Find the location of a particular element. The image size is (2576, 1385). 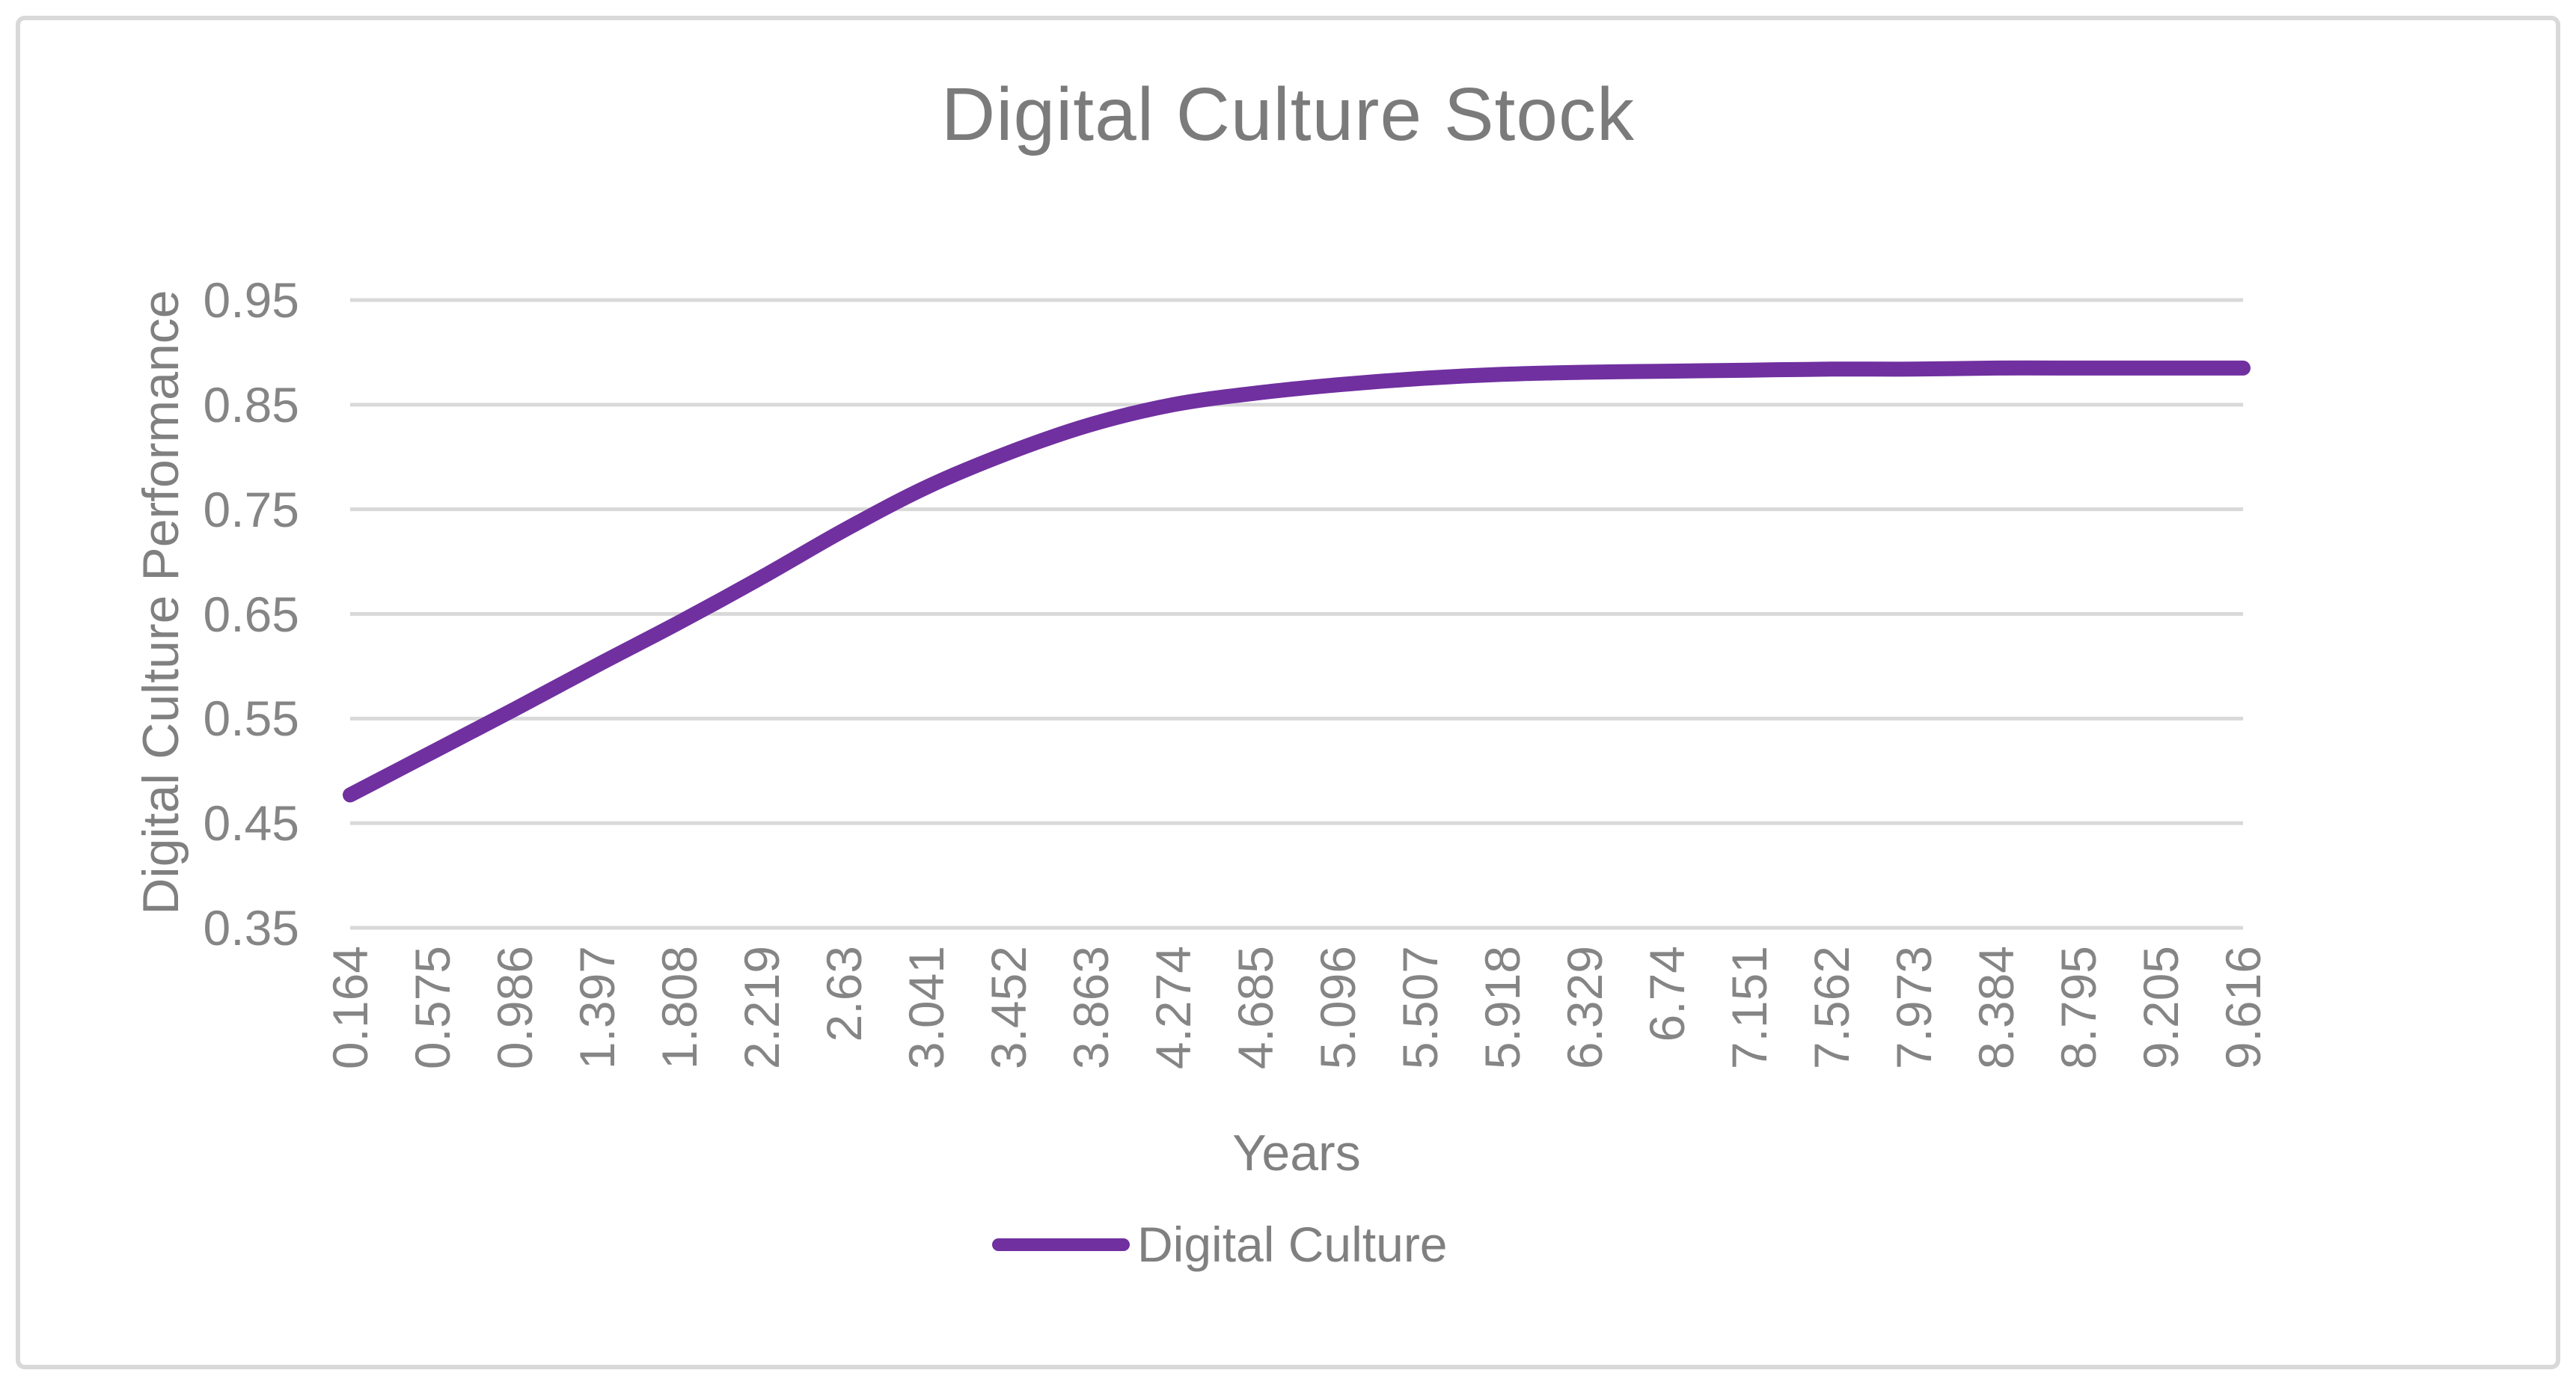

x-tick-label: 4.685 is located at coordinates (1255, 1008).